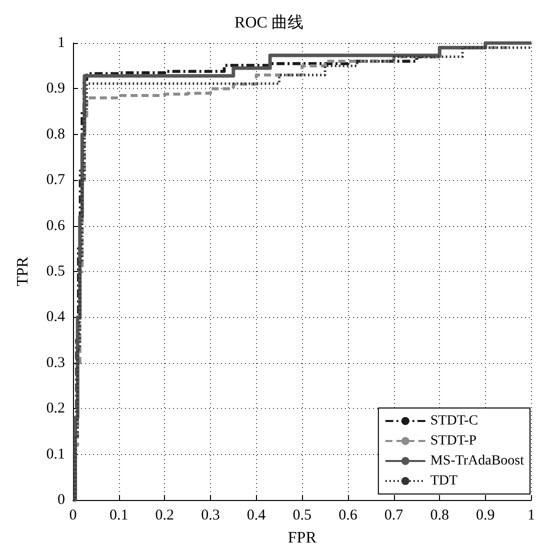 The height and width of the screenshot is (557, 538). Describe the element at coordinates (164, 516) in the screenshot. I see `x-tick-label: 0.2` at that location.